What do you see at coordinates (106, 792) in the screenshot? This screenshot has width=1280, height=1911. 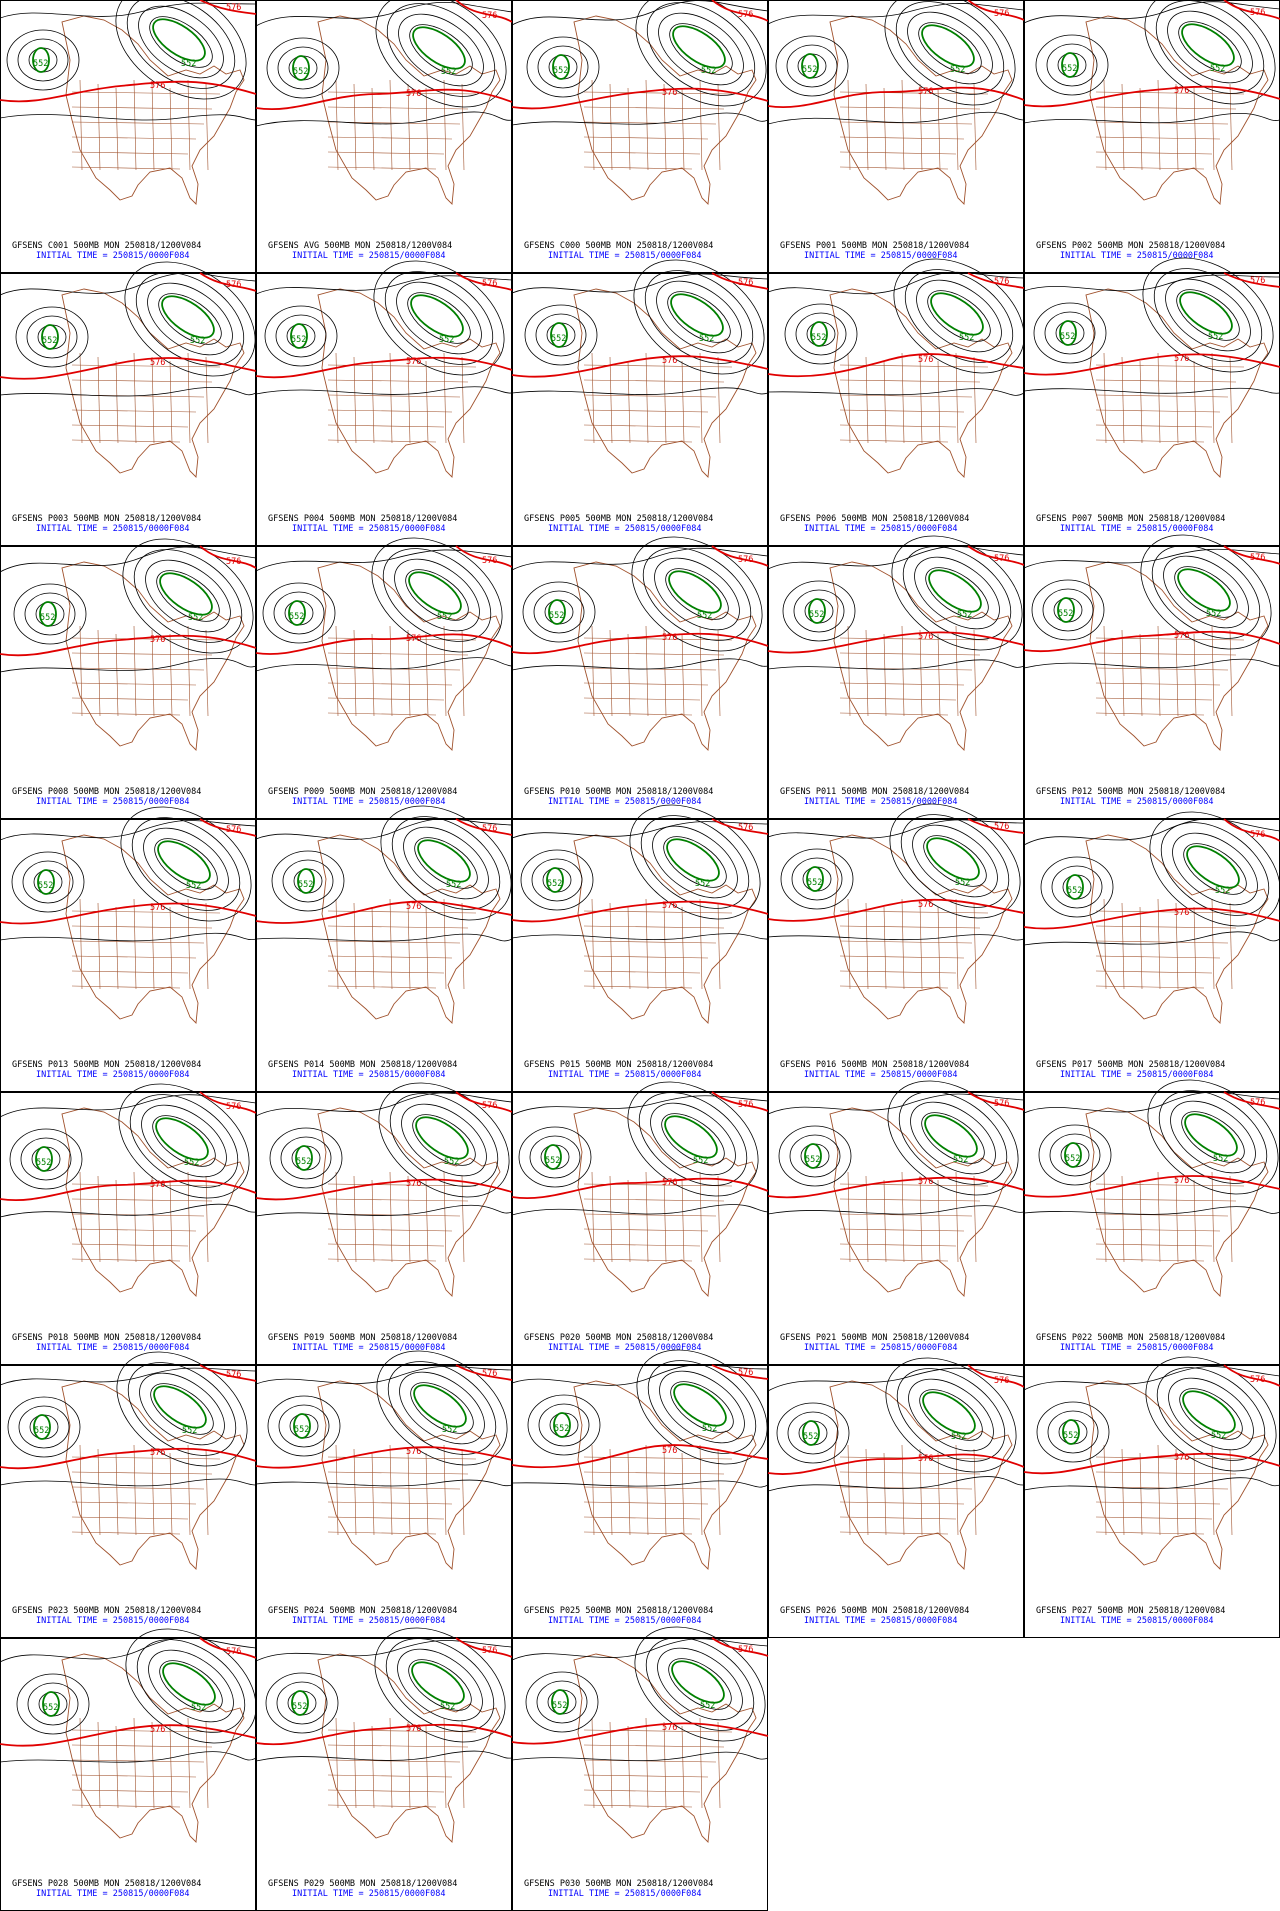 I see `panel-caption: GFSENS P008 500MB MON 250818/1200V084` at bounding box center [106, 792].